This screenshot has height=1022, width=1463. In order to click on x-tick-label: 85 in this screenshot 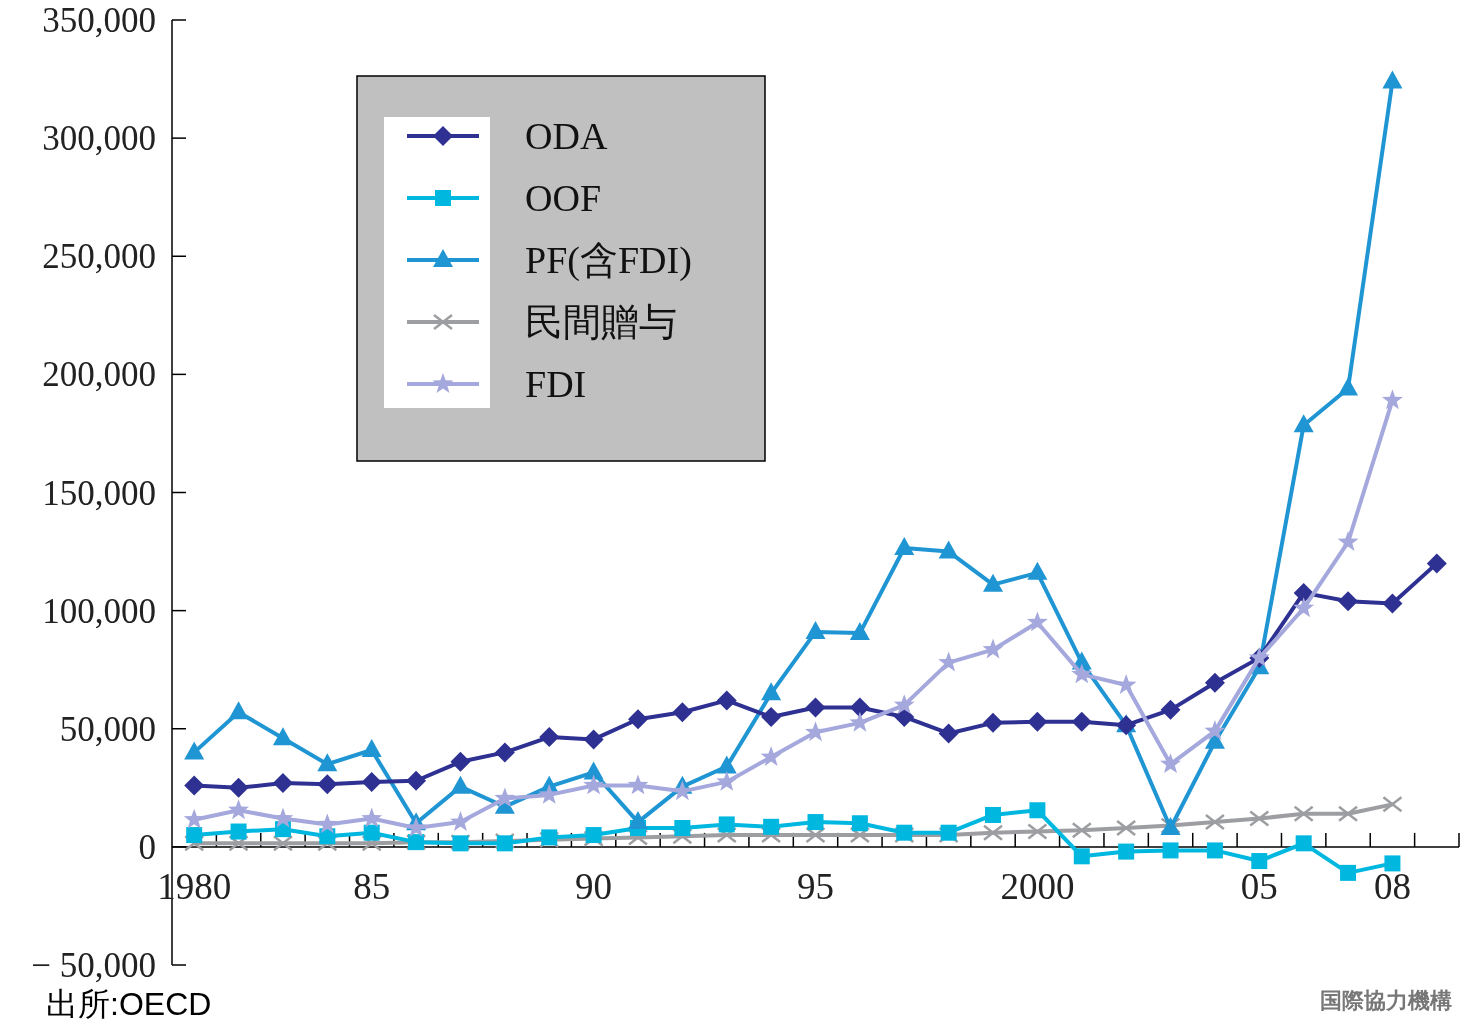, I will do `click(372, 886)`.